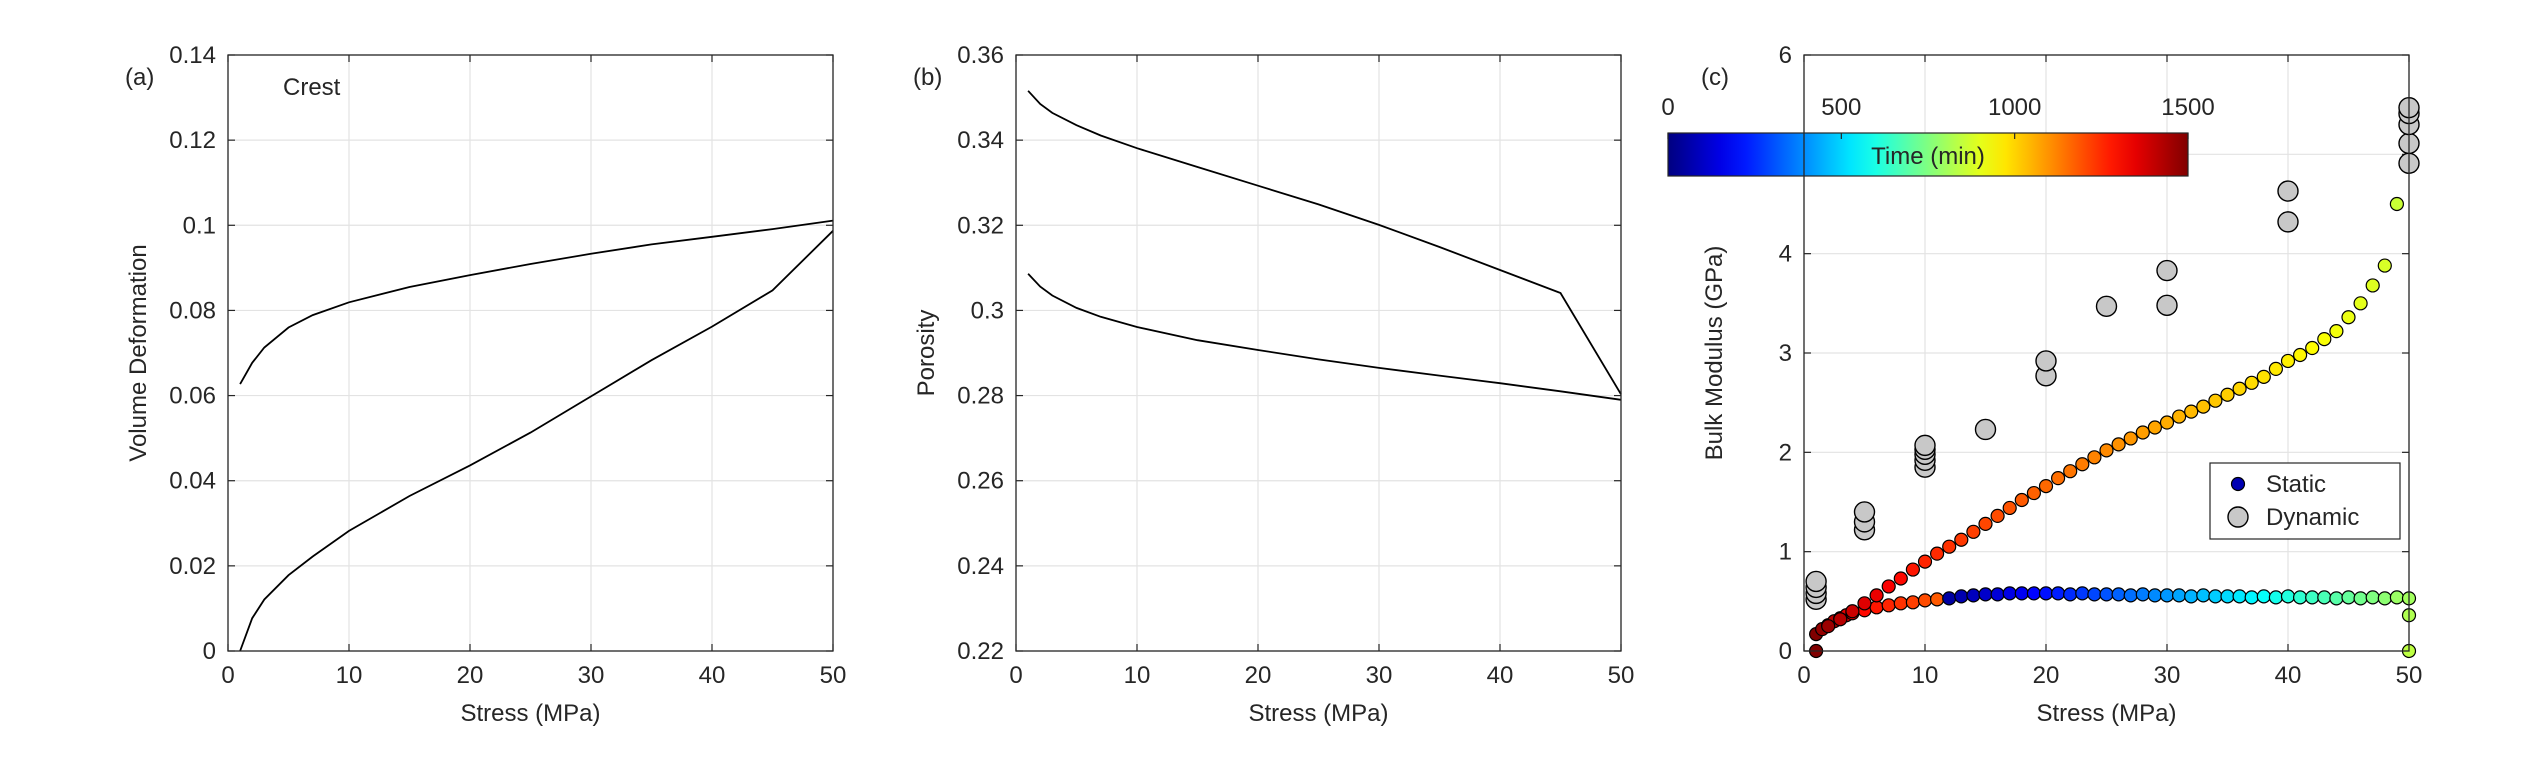  I want to click on y-tick-label: 0.32, so click(980, 225).